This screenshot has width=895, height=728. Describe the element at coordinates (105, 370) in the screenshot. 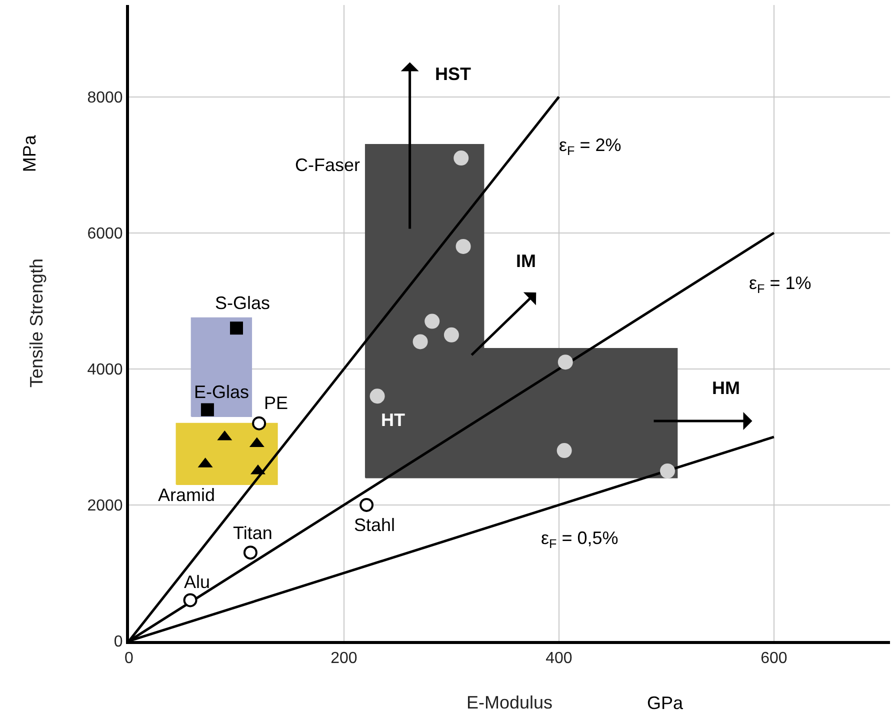

I see `y-tick-label: 4000` at that location.